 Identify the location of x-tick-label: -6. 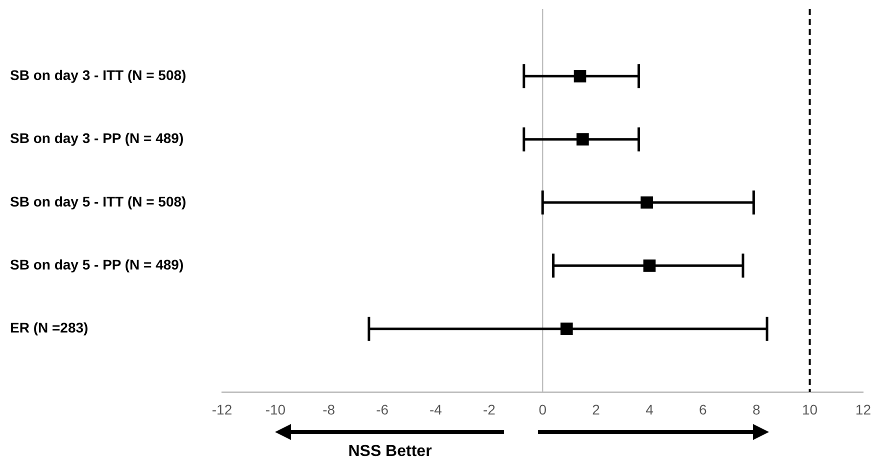
(382, 409).